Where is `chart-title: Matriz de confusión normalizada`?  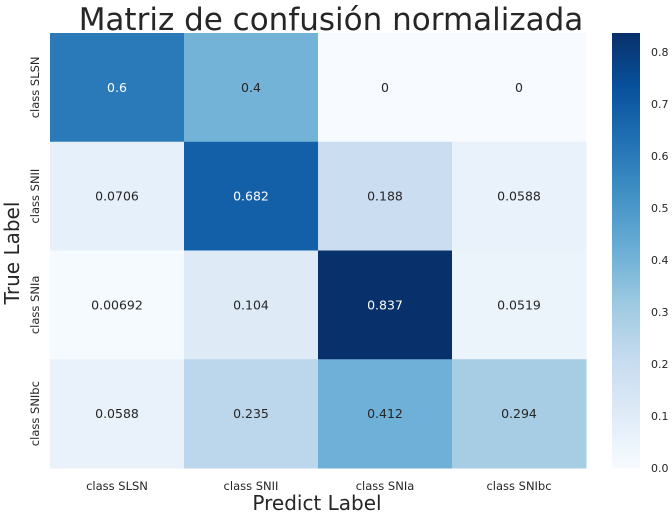 chart-title: Matriz de confusión normalizada is located at coordinates (331, 20).